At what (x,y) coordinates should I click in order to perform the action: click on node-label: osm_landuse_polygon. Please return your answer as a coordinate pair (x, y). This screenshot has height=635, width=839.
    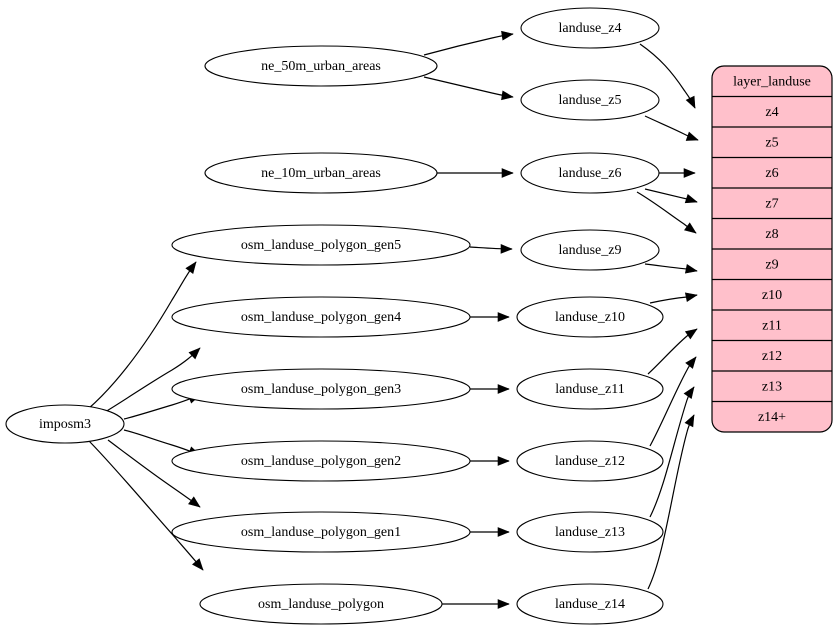
    Looking at the image, I should click on (321, 604).